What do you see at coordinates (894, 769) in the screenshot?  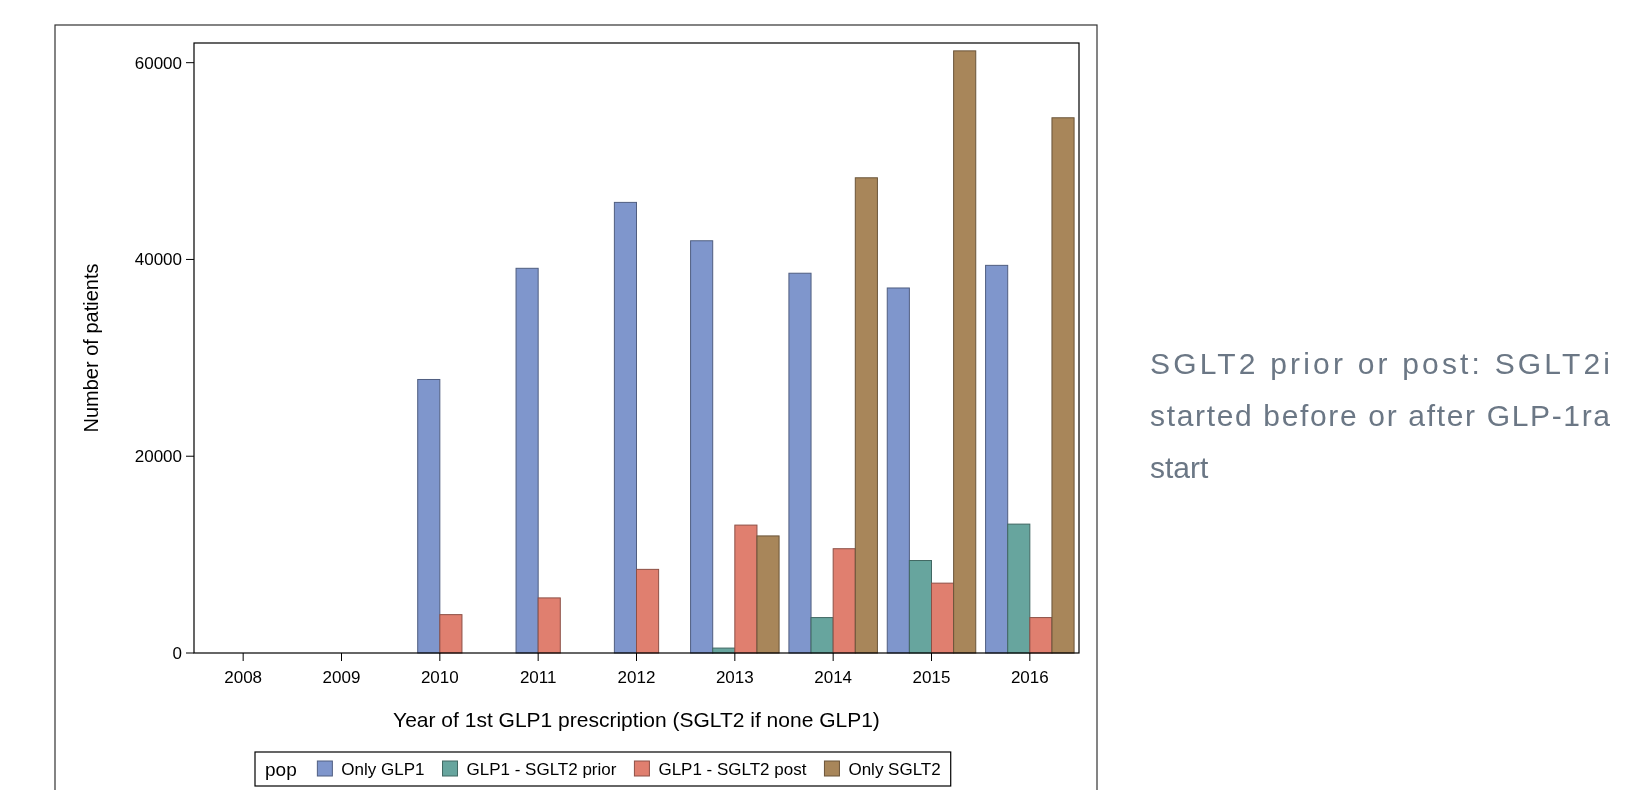 I see `legend-label: Only SGLT2` at bounding box center [894, 769].